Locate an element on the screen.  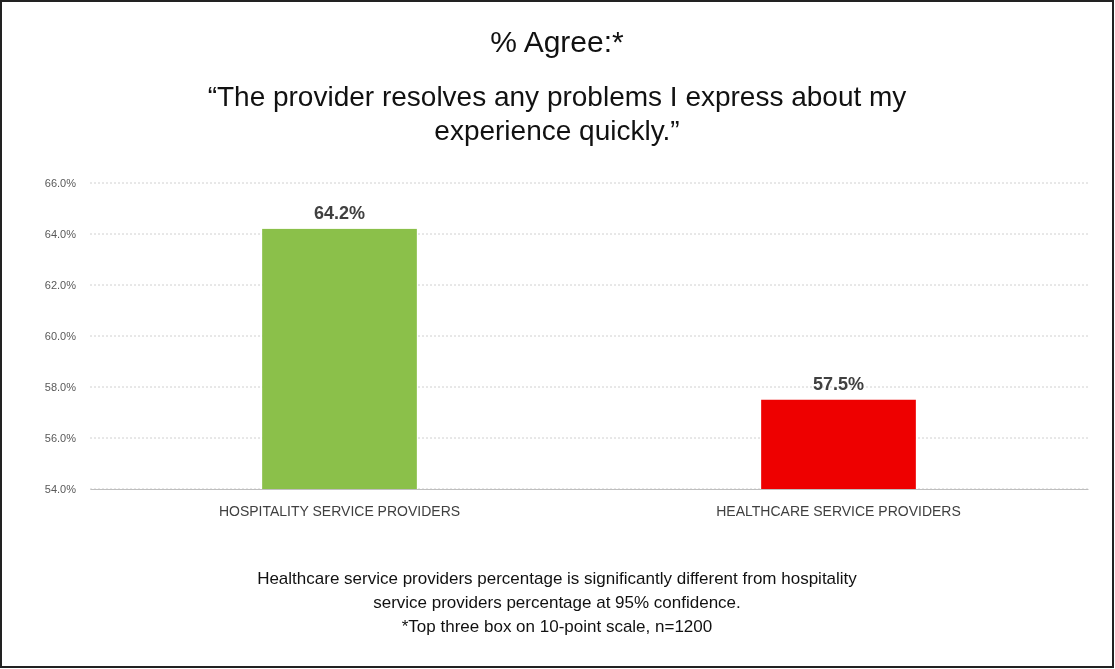
y-tick-label: 62.0% is located at coordinates (60, 285).